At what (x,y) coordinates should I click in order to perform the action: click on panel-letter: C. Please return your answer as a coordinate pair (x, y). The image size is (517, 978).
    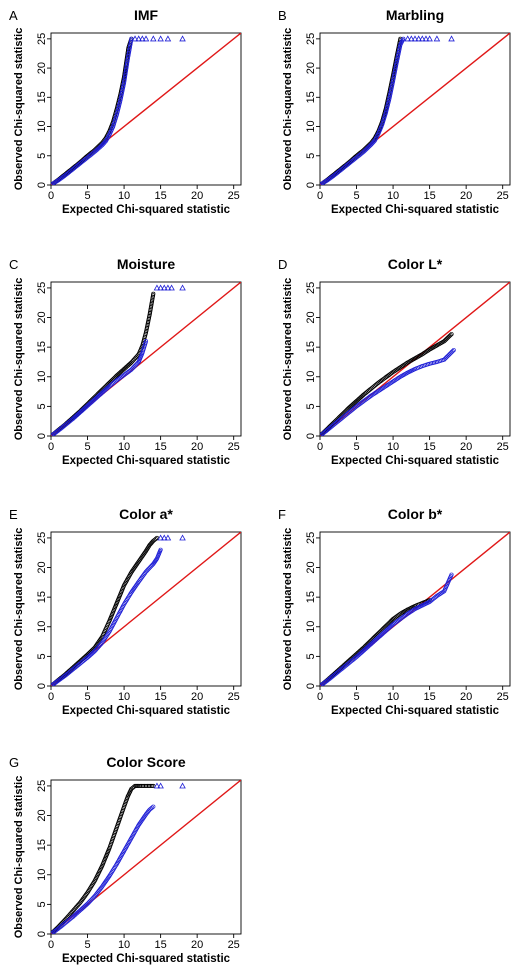
    Looking at the image, I should click on (13, 264).